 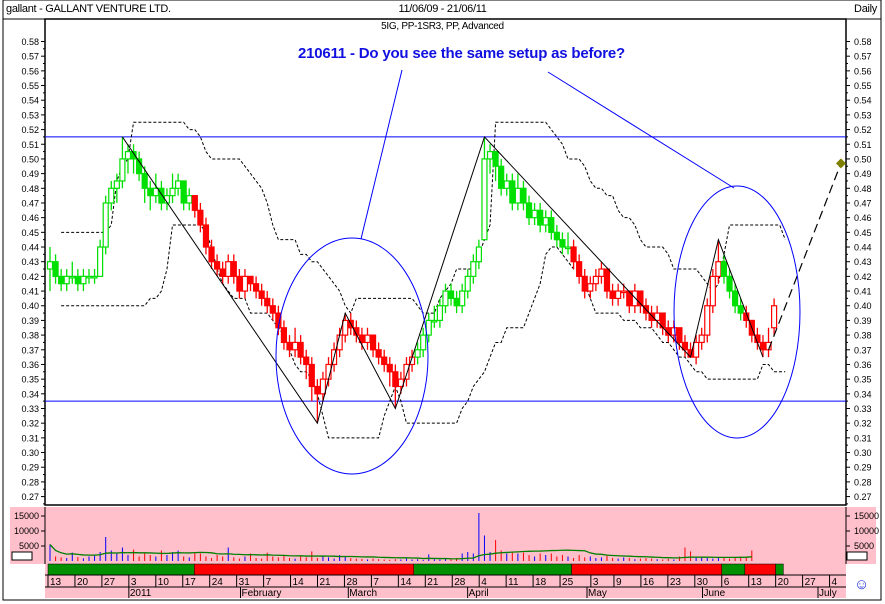 What do you see at coordinates (864, 546) in the screenshot?
I see `volume-tick-label: 5000` at bounding box center [864, 546].